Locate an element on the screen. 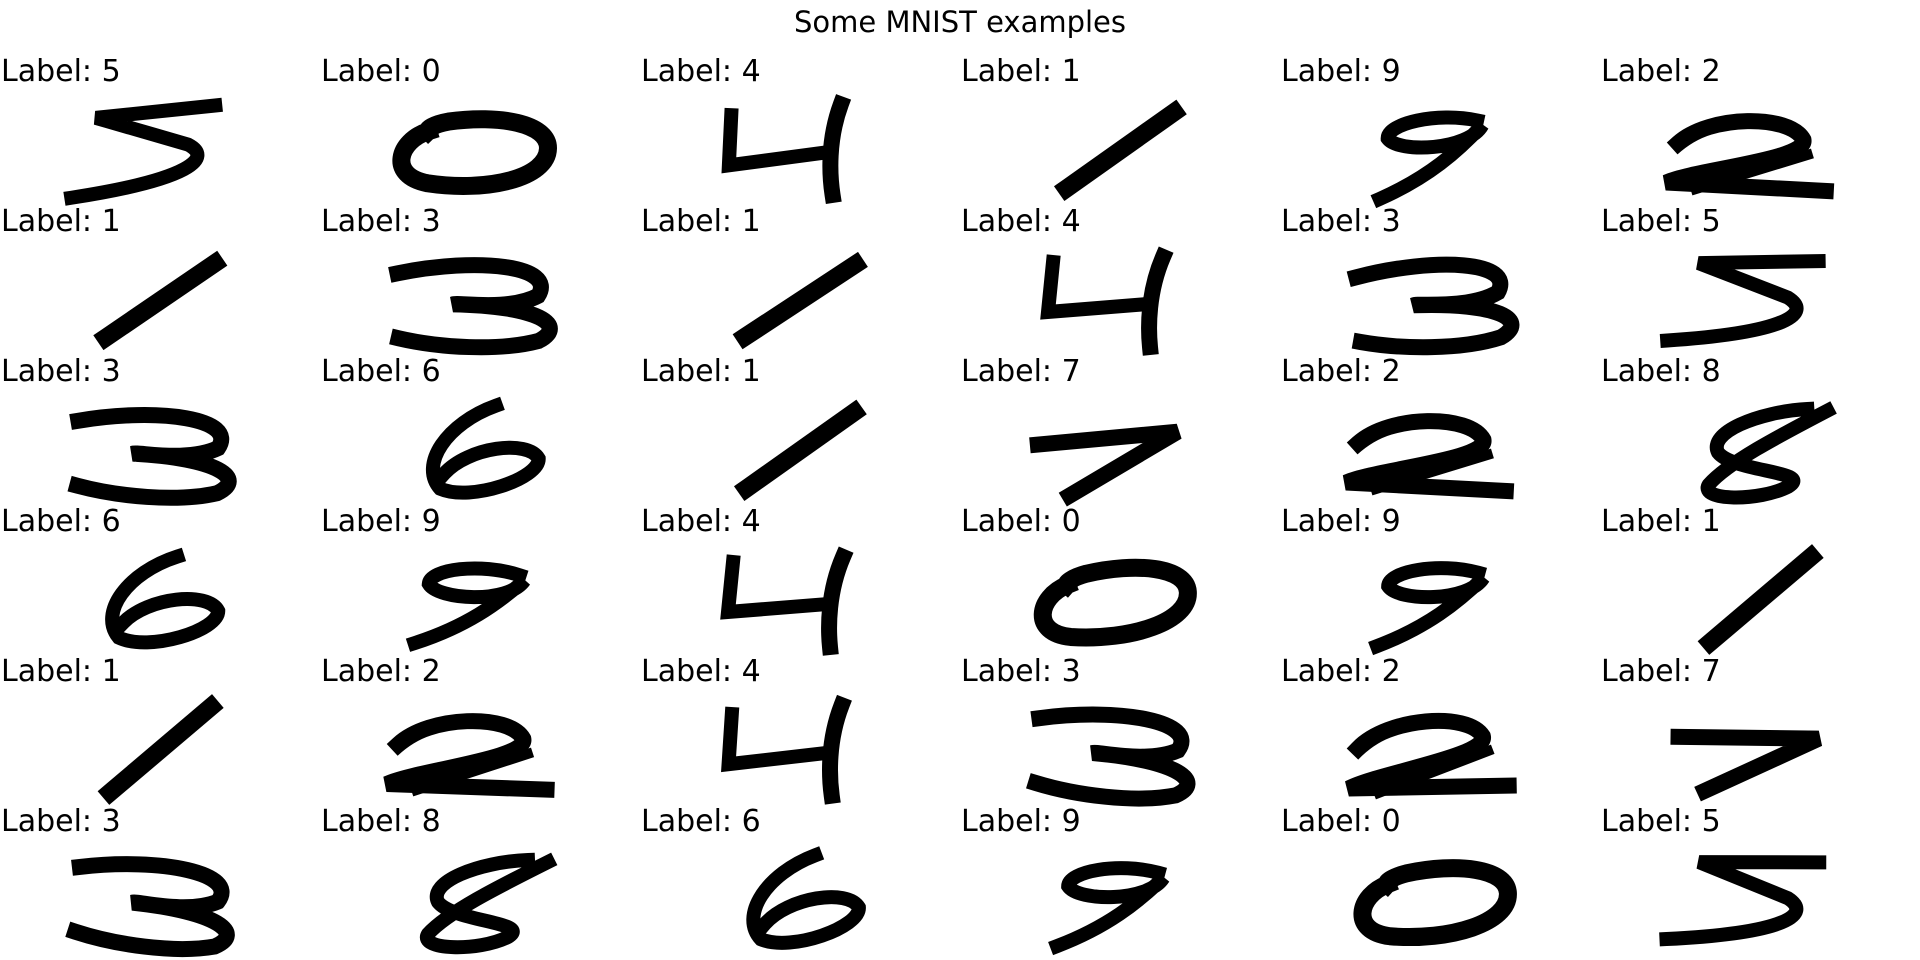 The height and width of the screenshot is (960, 1920). figure-title: Some MNIST examples is located at coordinates (960, 22).